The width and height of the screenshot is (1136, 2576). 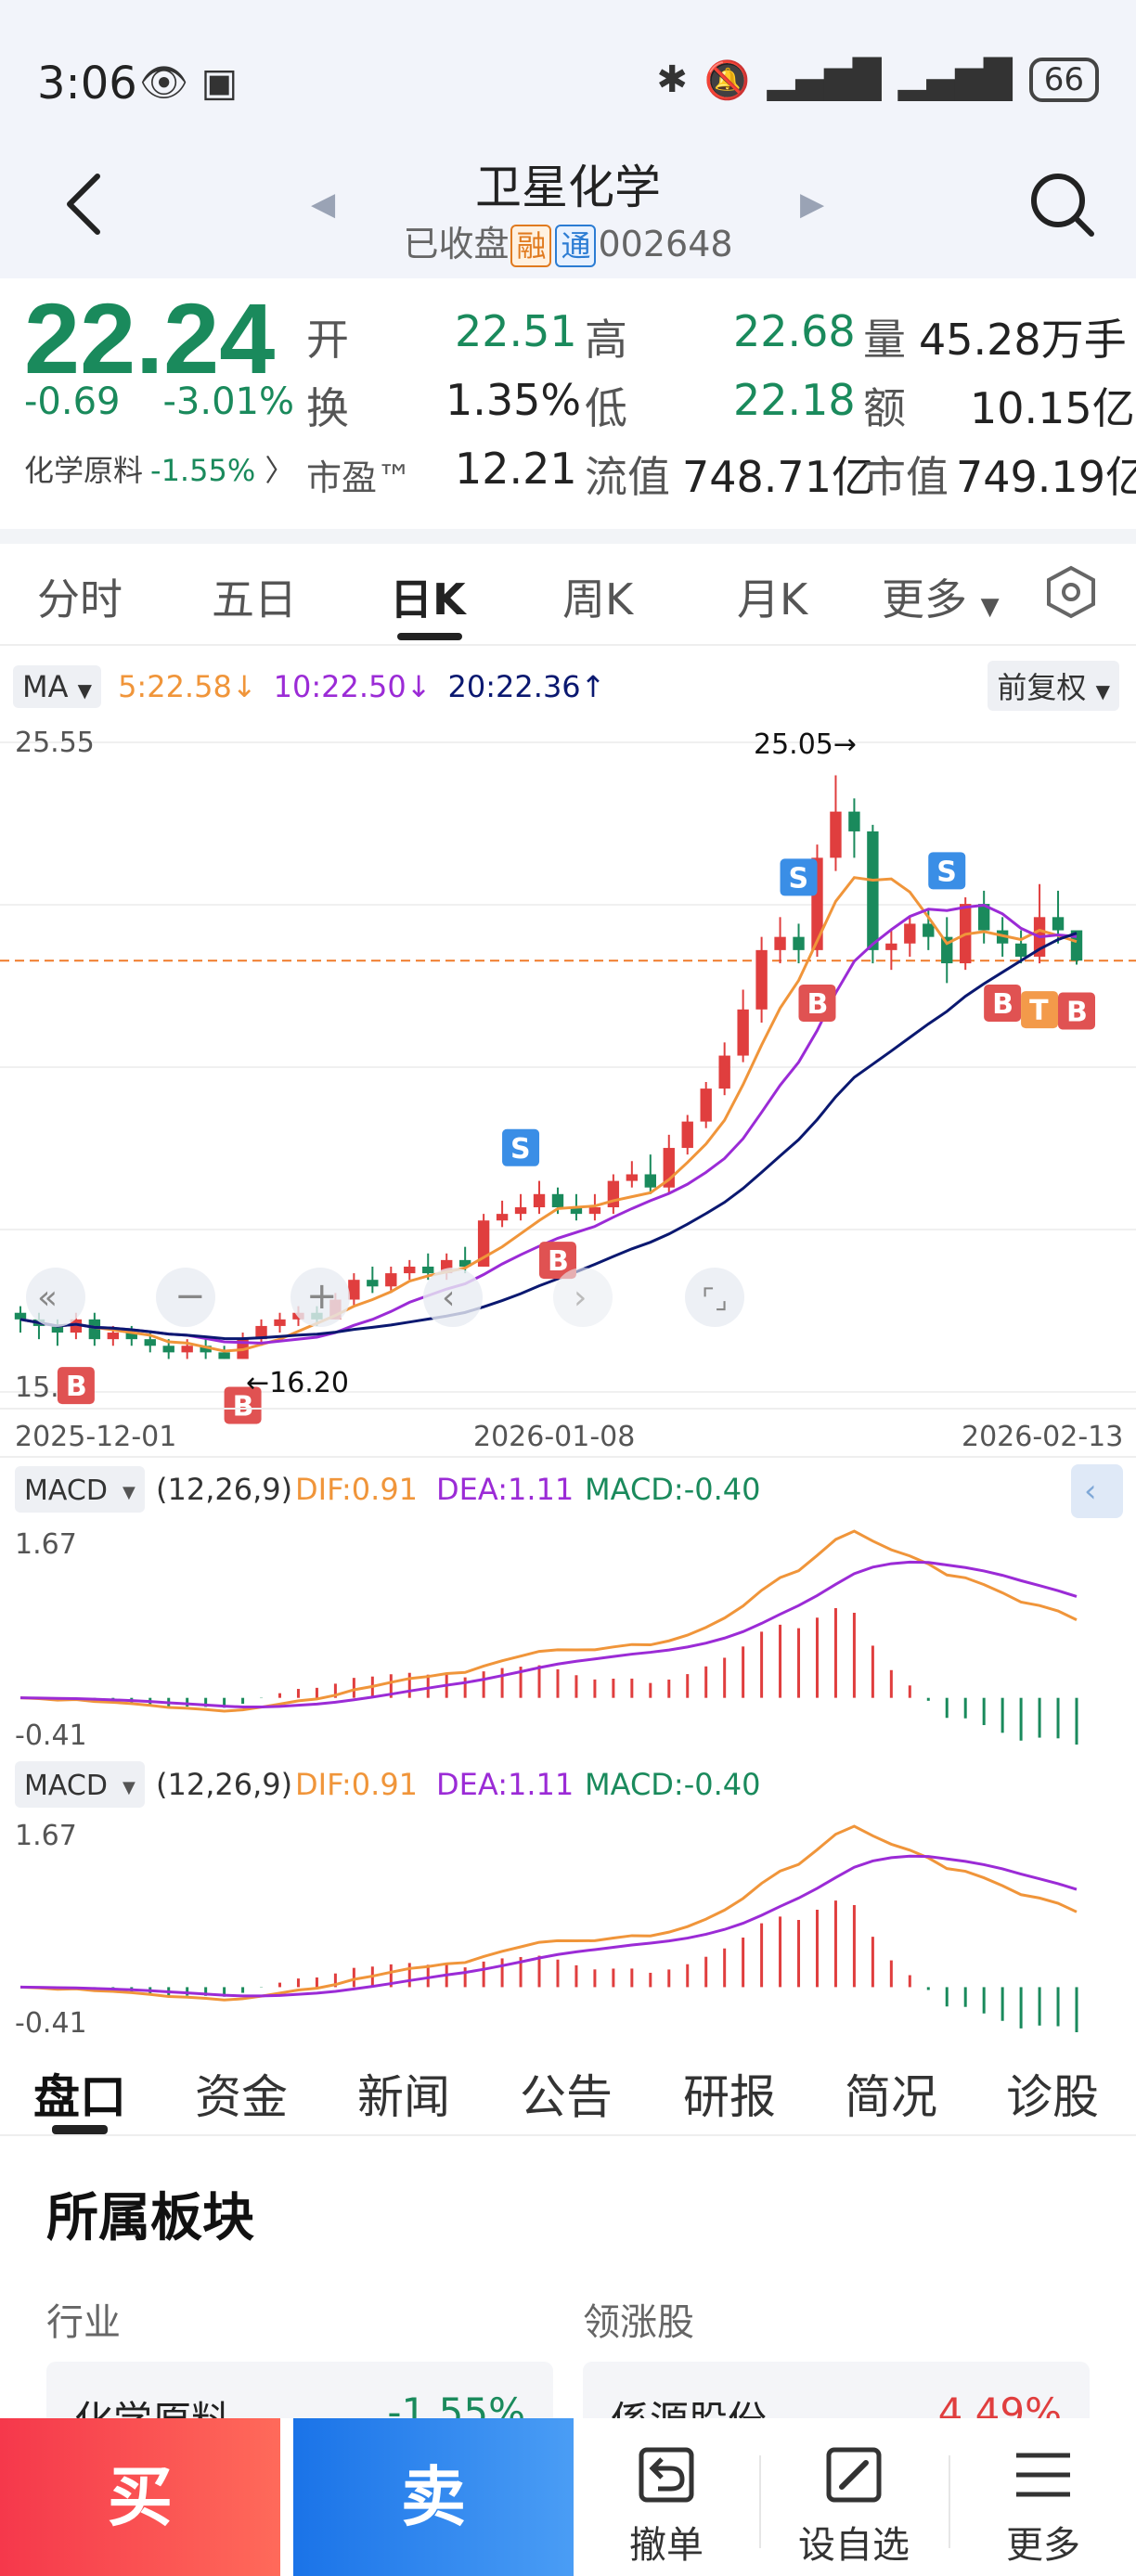 I want to click on divider, so click(x=949, y=2501).